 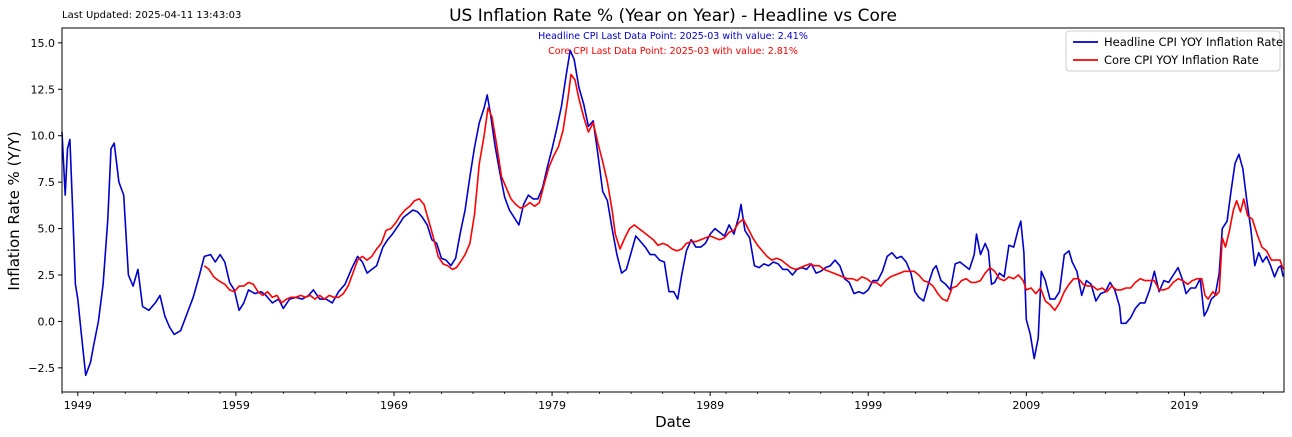 I want to click on y-tick-label: 10.0, so click(x=43, y=136).